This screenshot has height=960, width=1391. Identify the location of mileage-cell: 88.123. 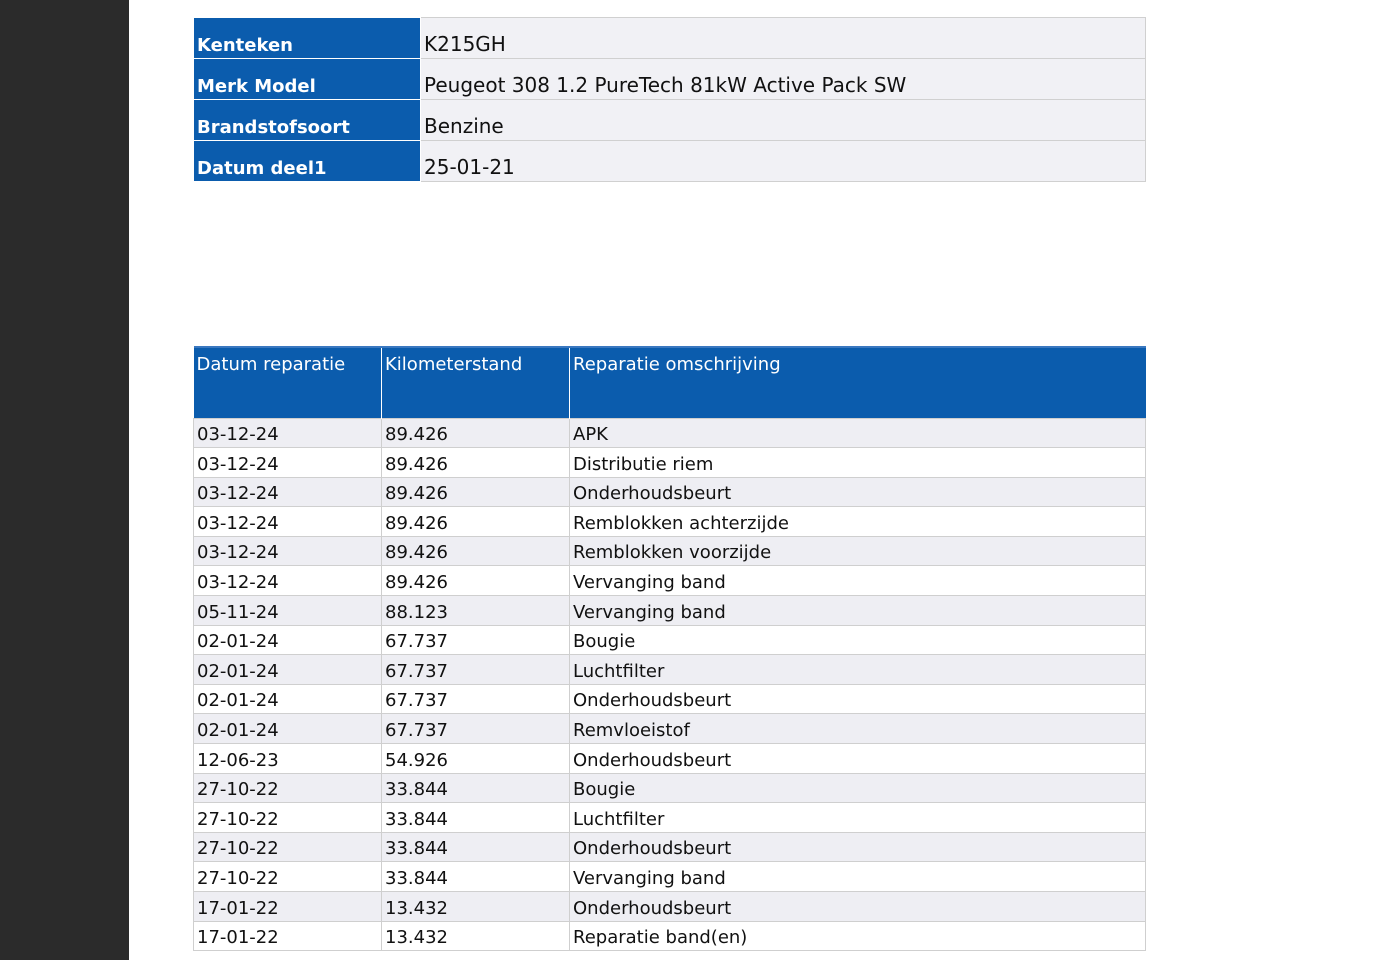
(475, 610).